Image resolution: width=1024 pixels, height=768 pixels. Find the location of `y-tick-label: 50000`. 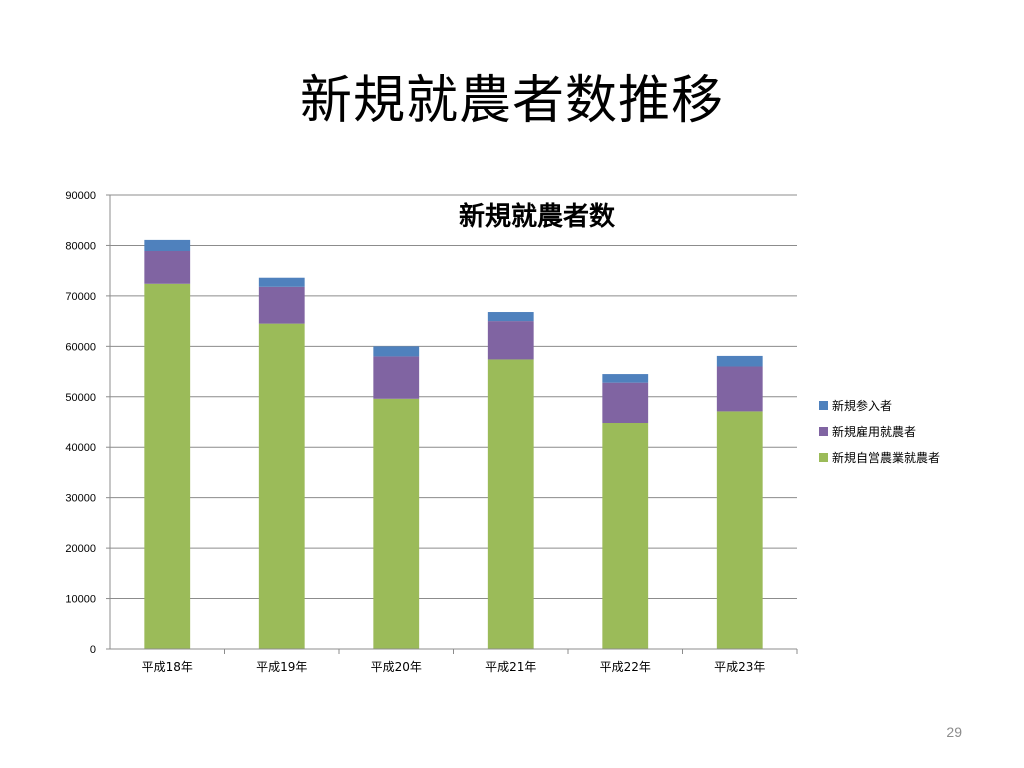

y-tick-label: 50000 is located at coordinates (80, 398).